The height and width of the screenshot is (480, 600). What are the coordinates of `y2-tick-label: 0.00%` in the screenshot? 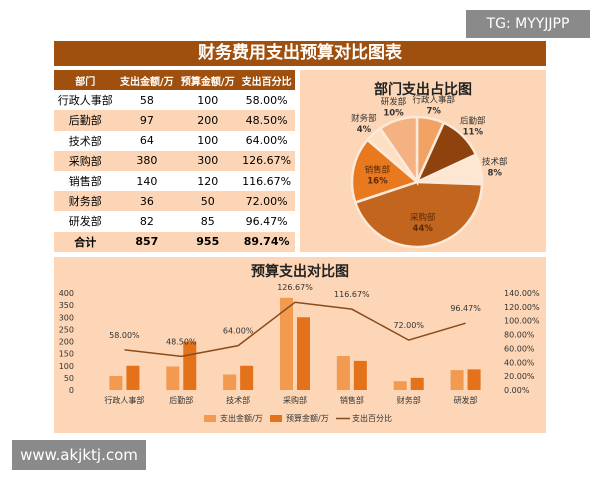 It's located at (517, 390).